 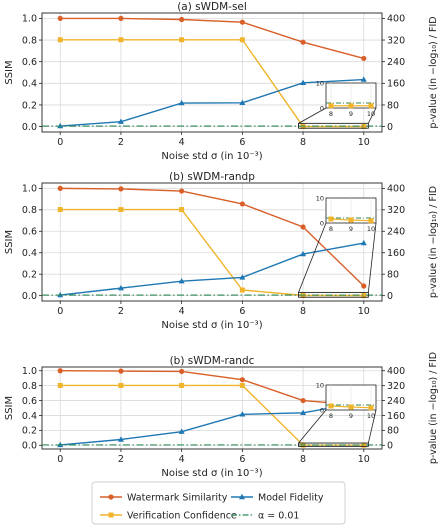 I want to click on y-right-axis-label: p-value (in −log₁₀) / FID, so click(x=433, y=72).